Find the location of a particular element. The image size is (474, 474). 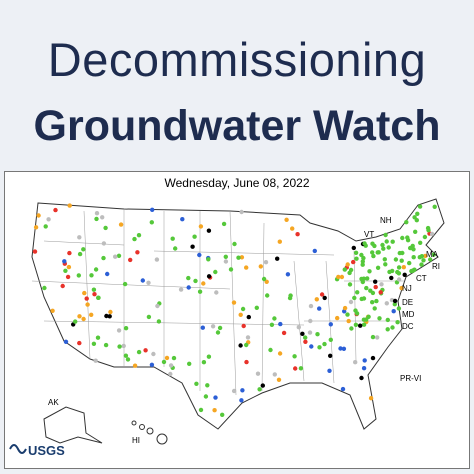

map-date: Wednesday, June 08, 2022 is located at coordinates (237, 183).